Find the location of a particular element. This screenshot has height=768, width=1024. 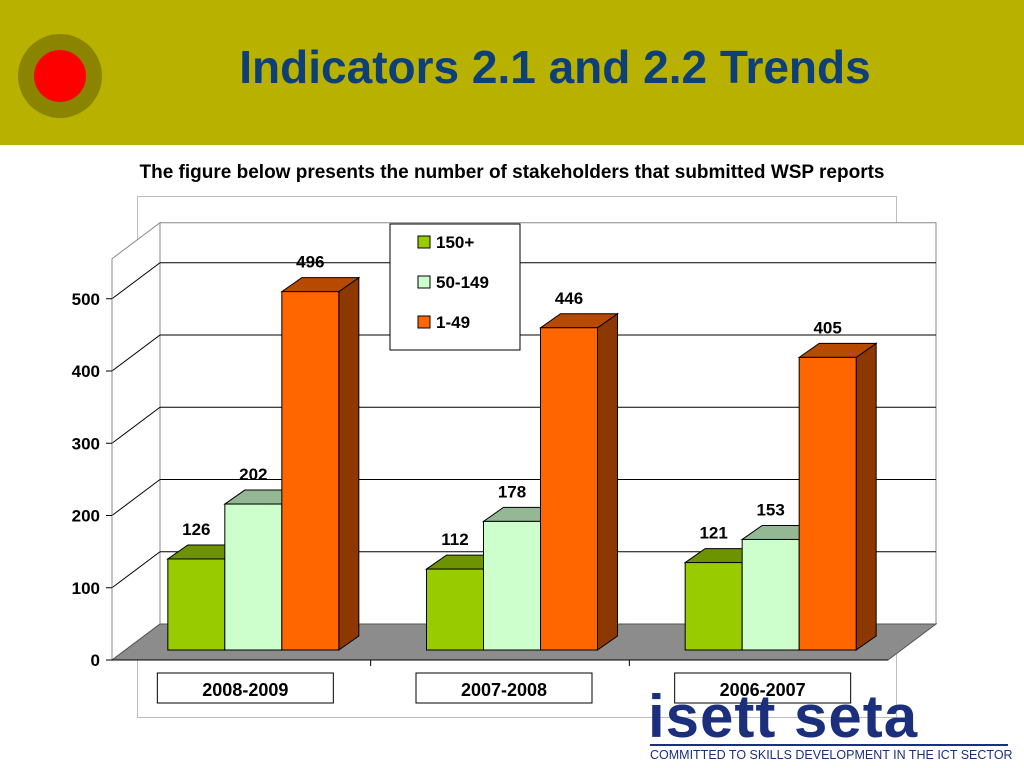

y-tick-label: 400 is located at coordinates (86, 371).